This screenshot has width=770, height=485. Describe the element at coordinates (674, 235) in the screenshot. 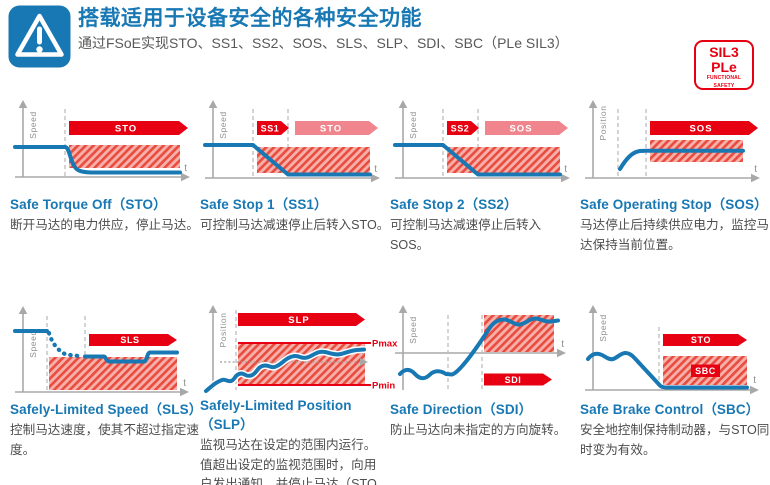

I see `card-description: 马达停止后持续供应电力，监控马 达保持当前位置。` at that location.